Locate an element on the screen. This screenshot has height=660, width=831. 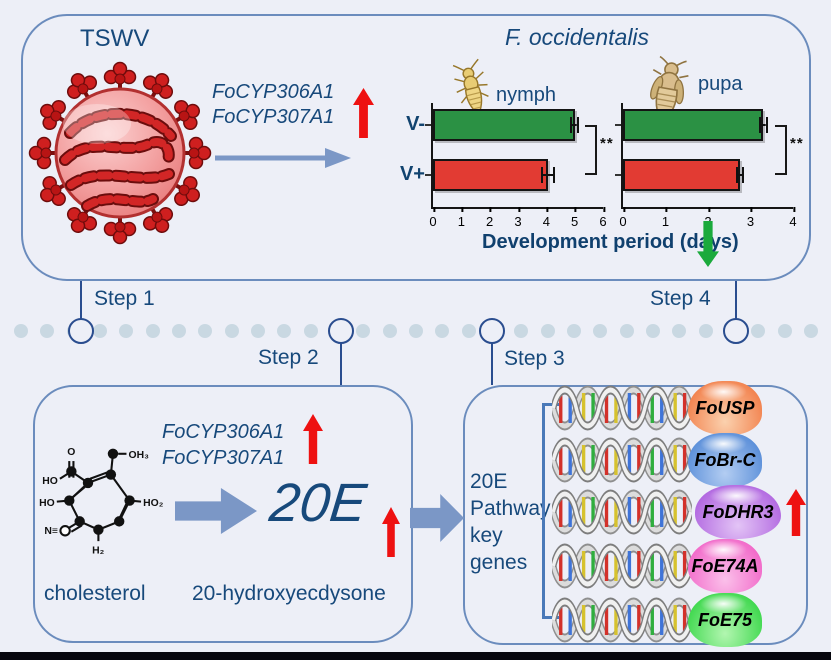
gene-label-cyp306a1-bottom: FoCYP306A1 is located at coordinates (223, 432).